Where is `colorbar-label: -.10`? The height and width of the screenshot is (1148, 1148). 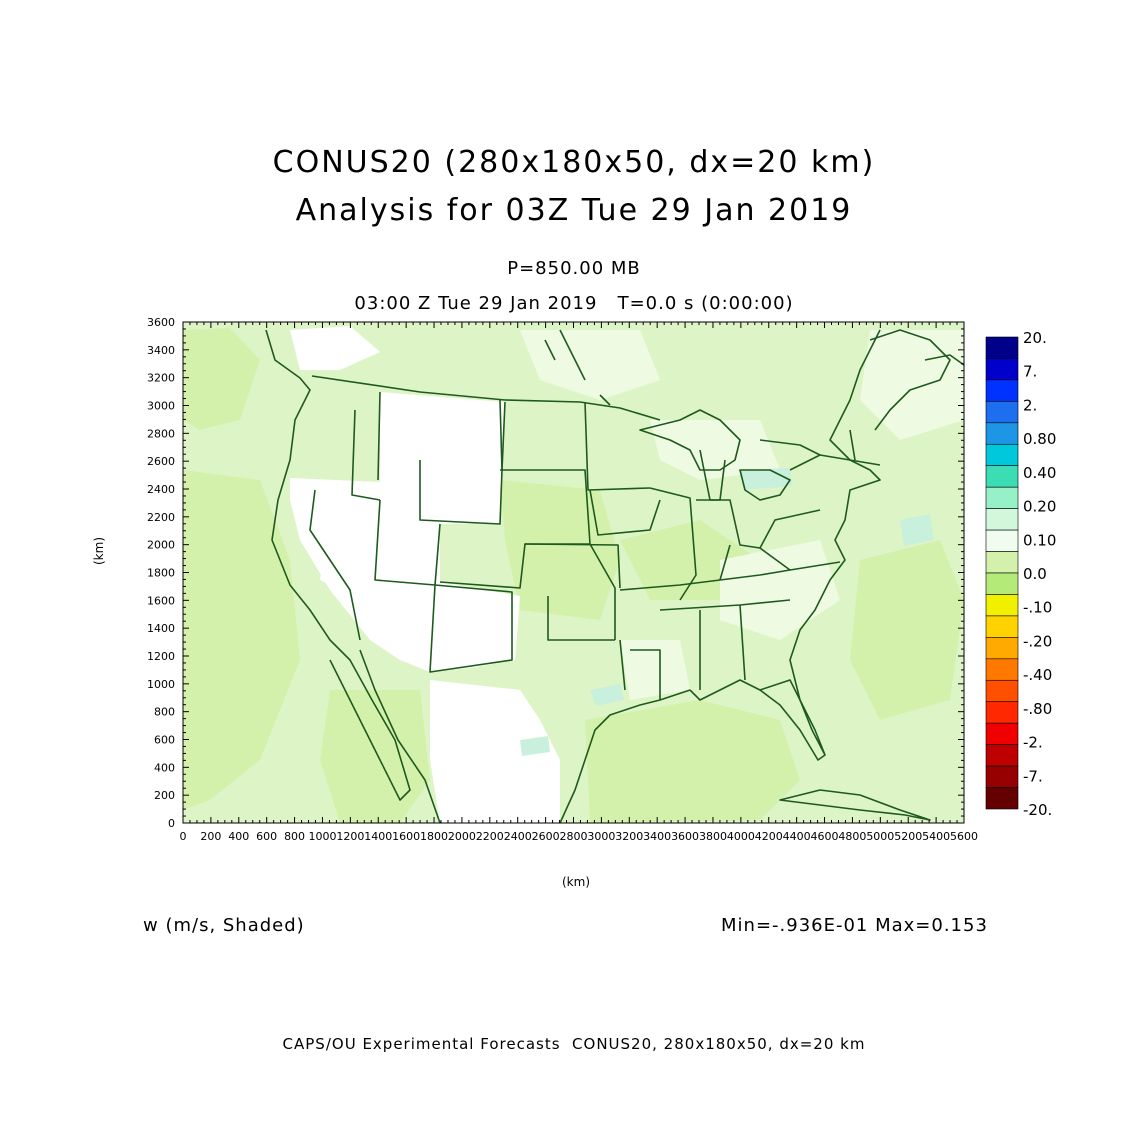 colorbar-label: -.10 is located at coordinates (1037, 608).